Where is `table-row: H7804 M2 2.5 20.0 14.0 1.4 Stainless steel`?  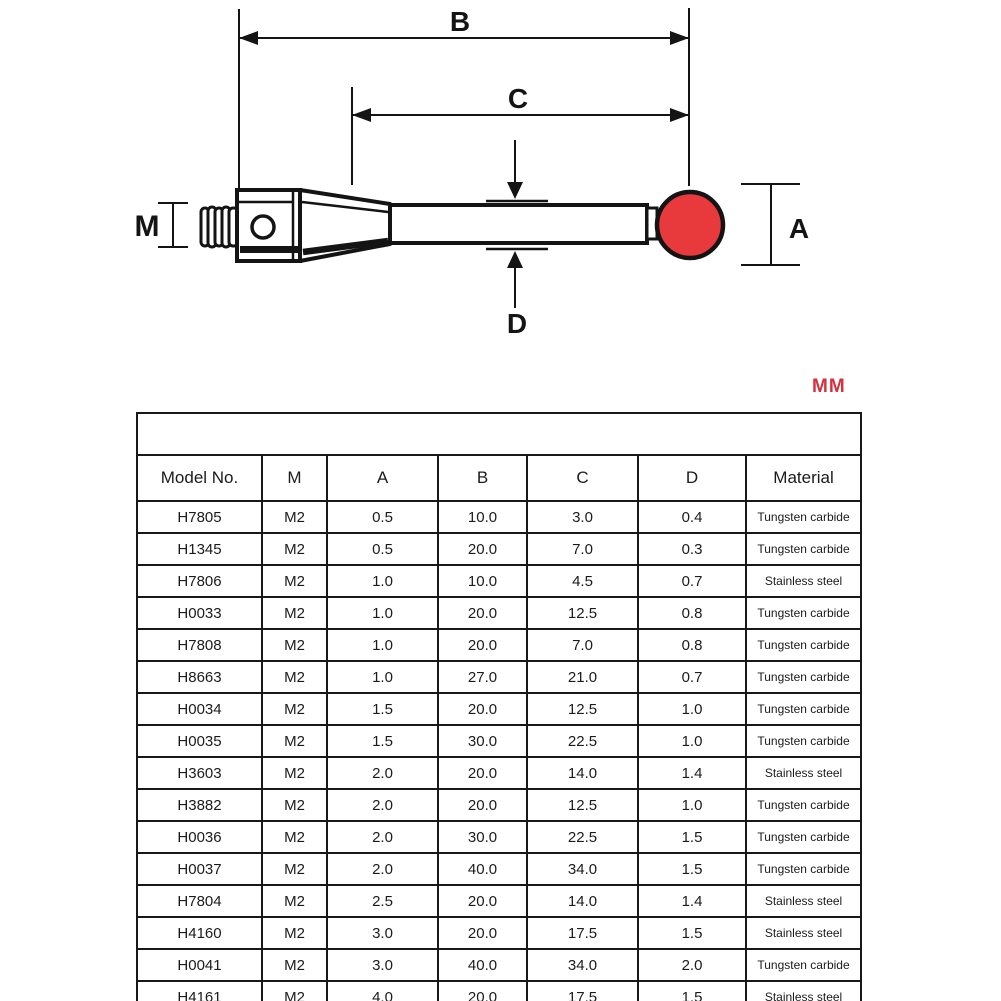 table-row: H7804 M2 2.5 20.0 14.0 1.4 Stainless steel is located at coordinates (499, 901).